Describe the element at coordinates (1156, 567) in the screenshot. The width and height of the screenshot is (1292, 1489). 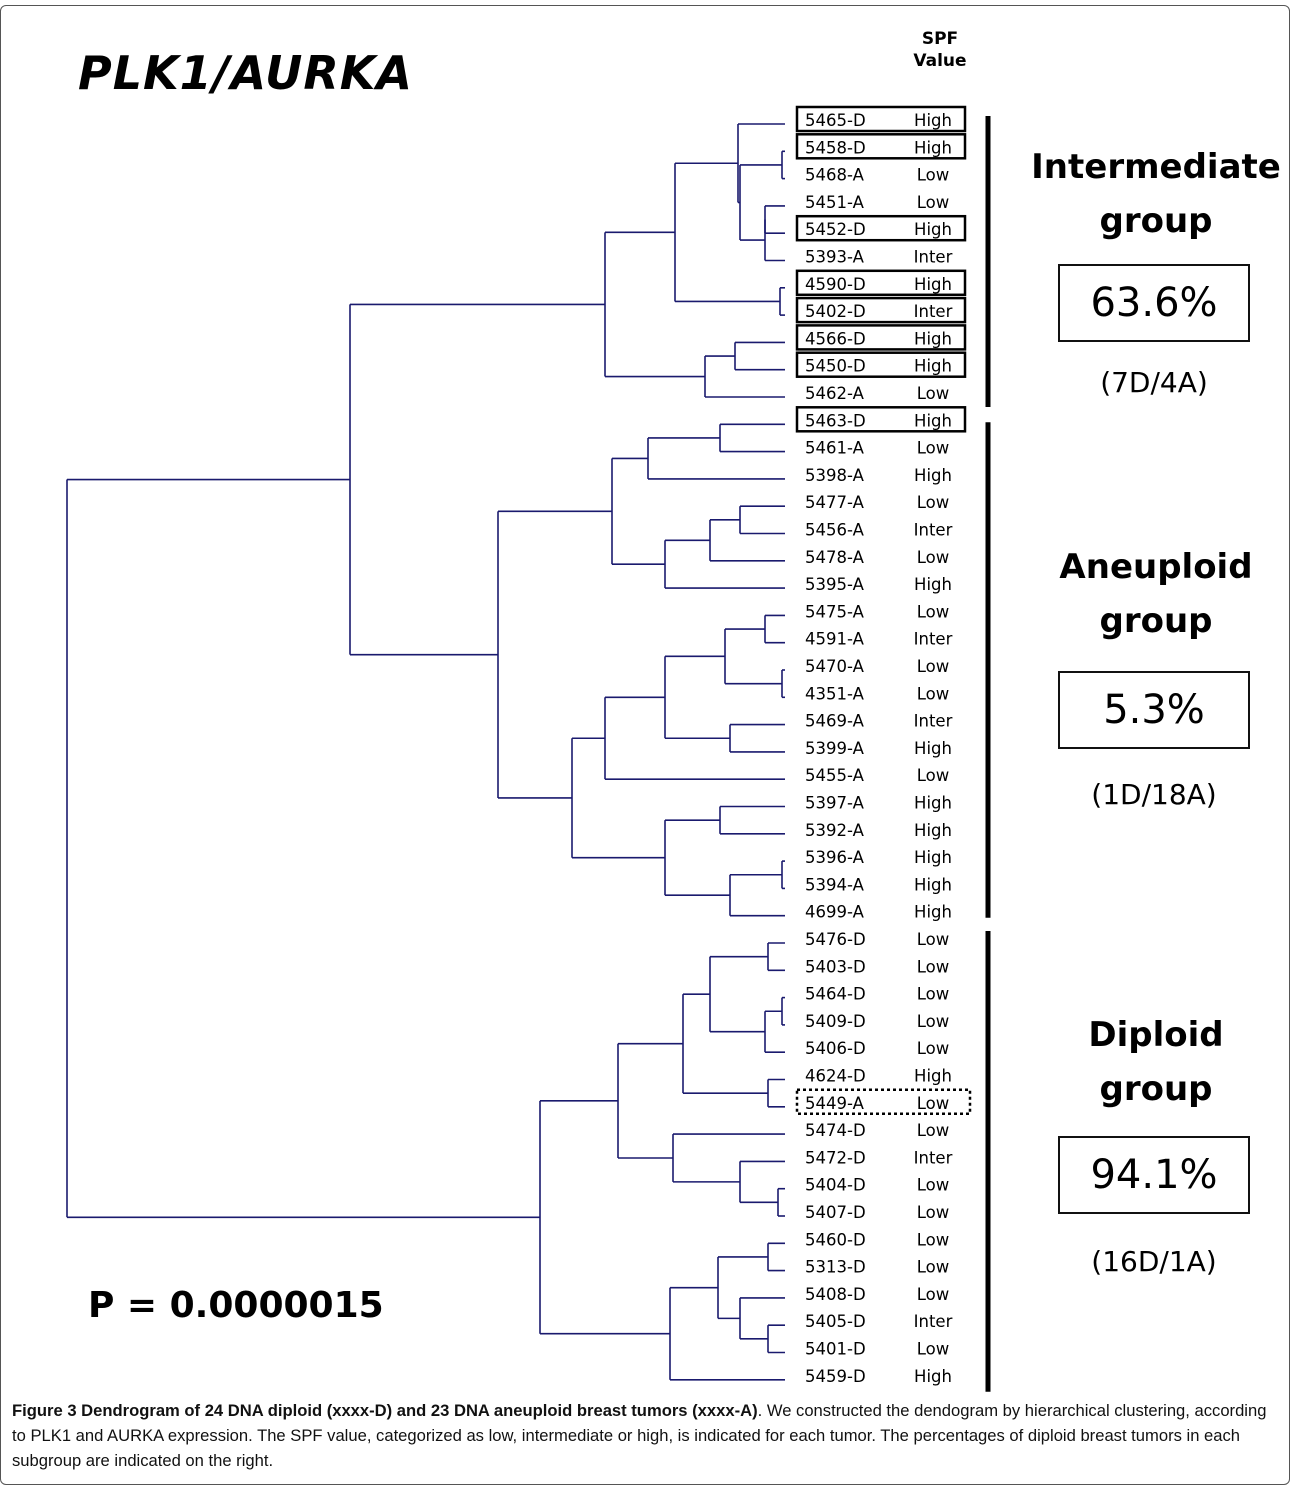
I see `aneuploid-group-name: Aneuploid` at that location.